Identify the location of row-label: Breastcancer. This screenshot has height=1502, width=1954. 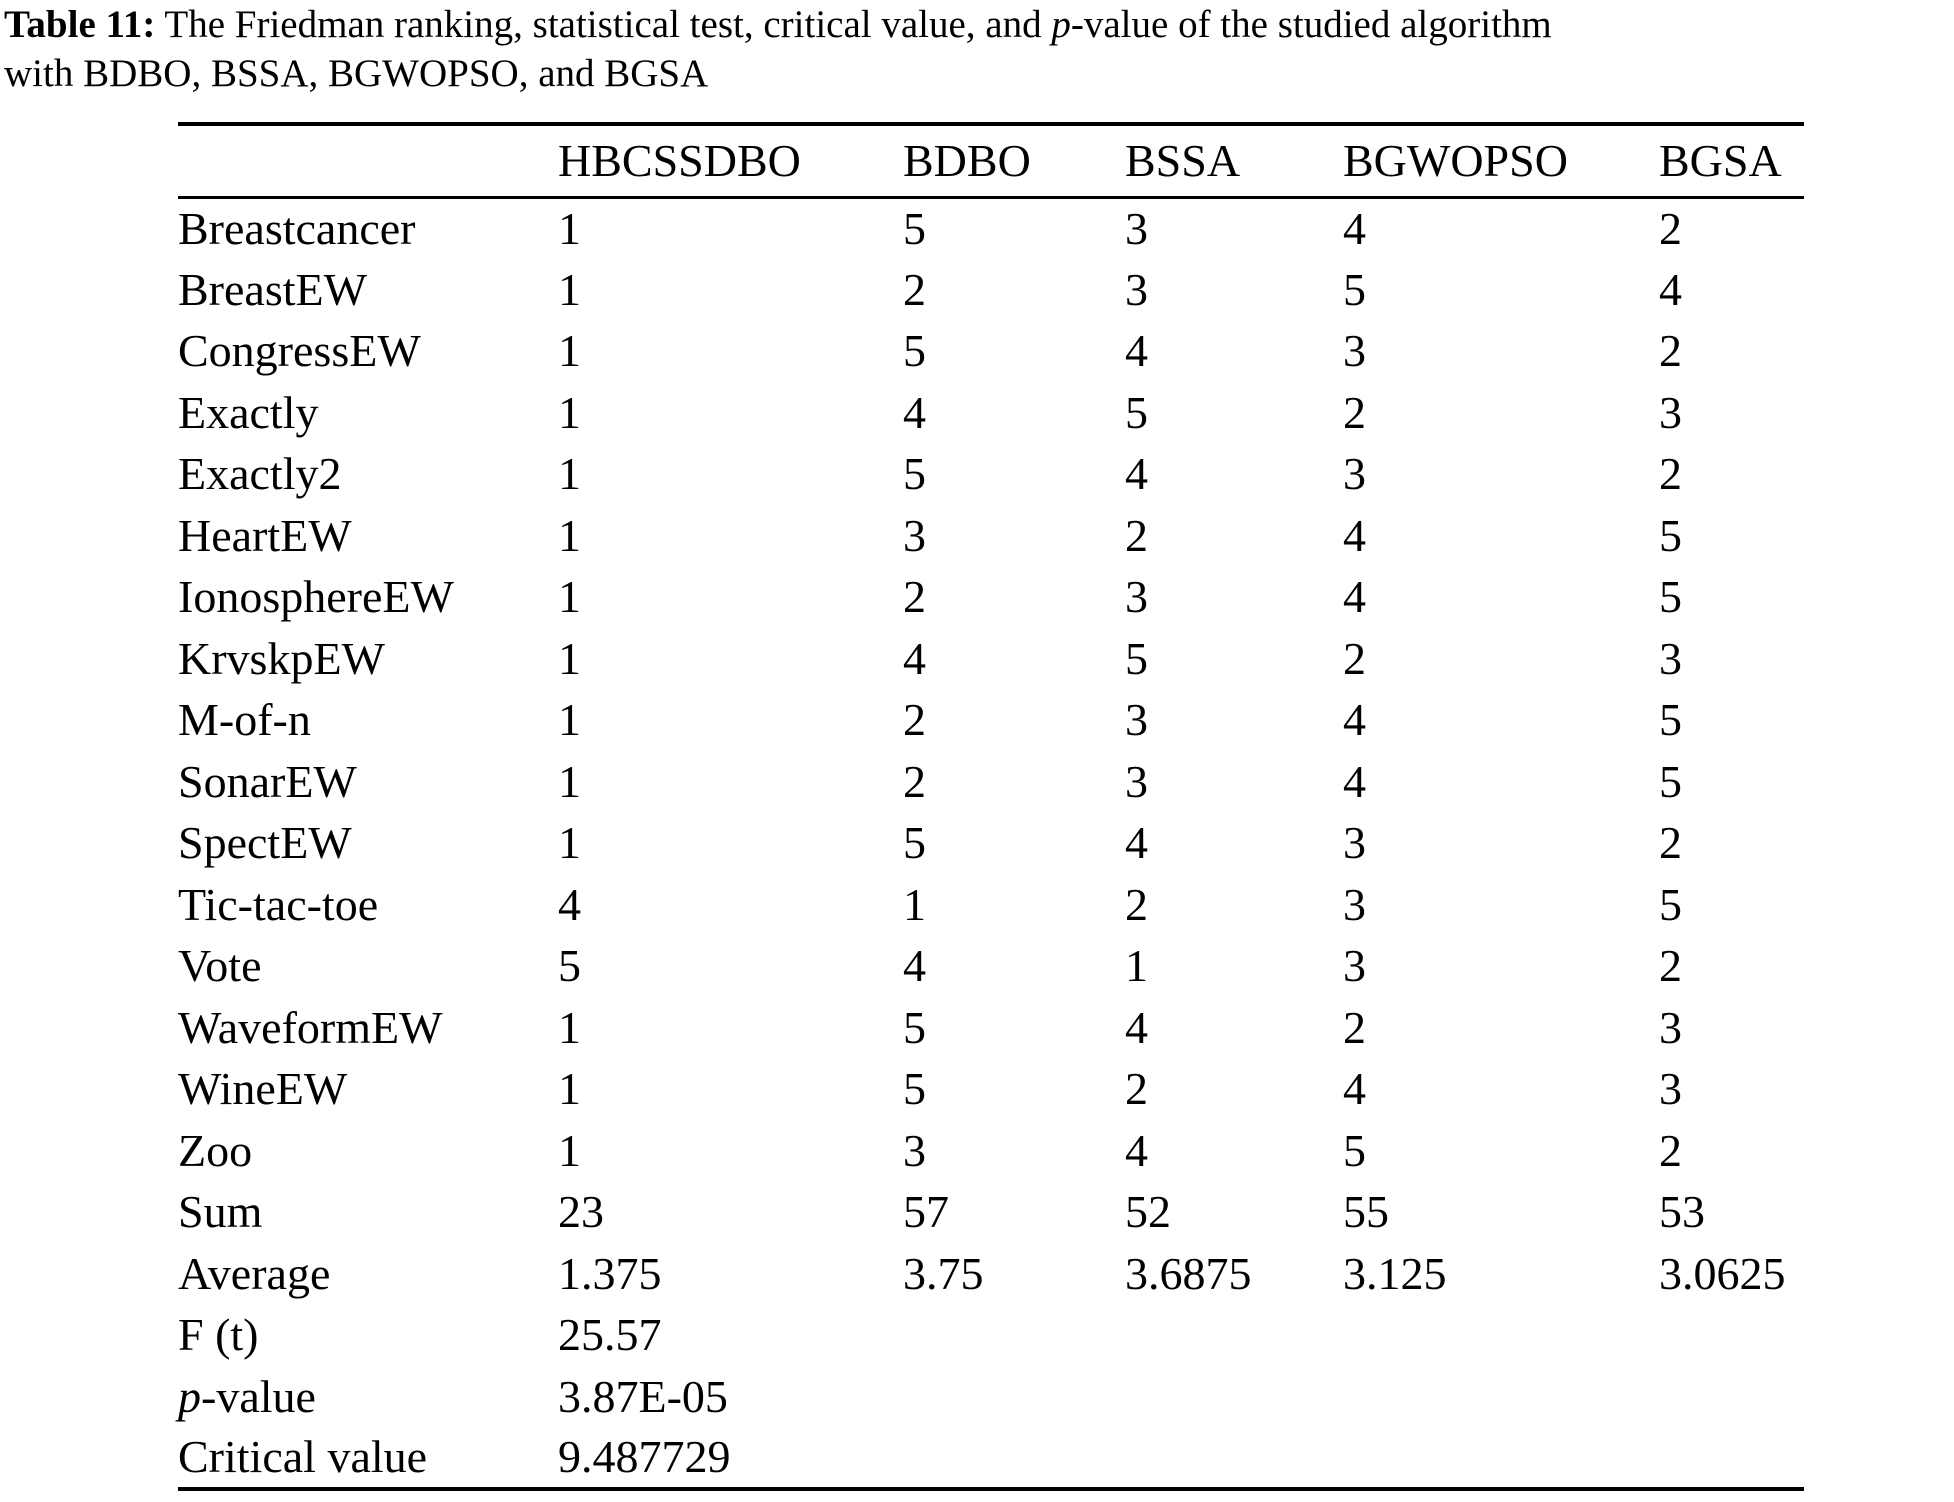
(297, 228).